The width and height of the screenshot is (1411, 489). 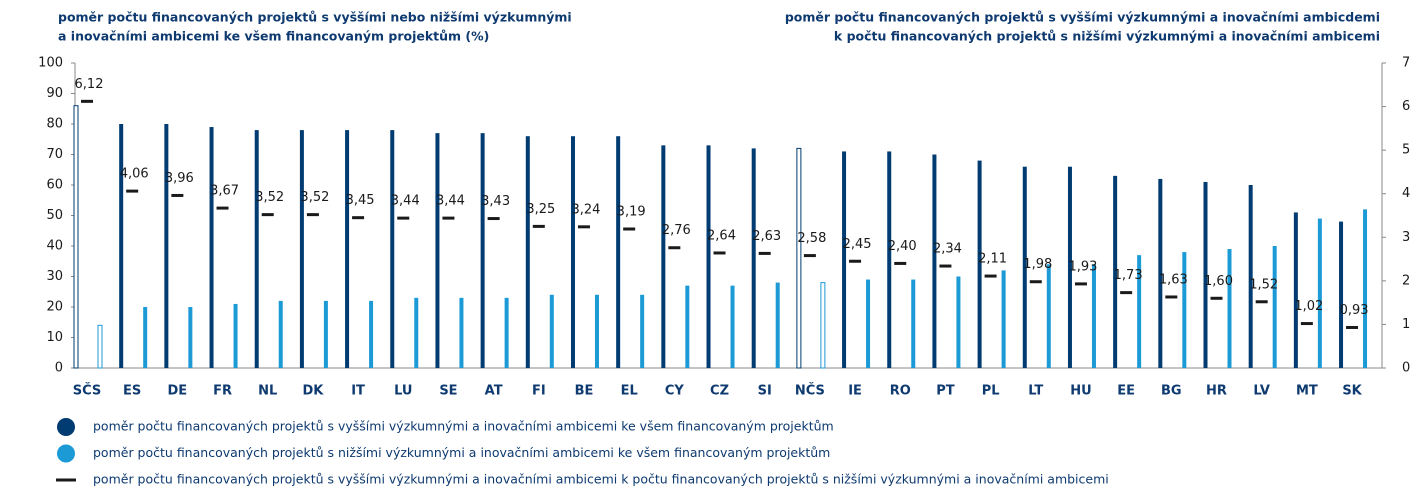 I want to click on x-tick-label: LT, so click(x=1035, y=391).